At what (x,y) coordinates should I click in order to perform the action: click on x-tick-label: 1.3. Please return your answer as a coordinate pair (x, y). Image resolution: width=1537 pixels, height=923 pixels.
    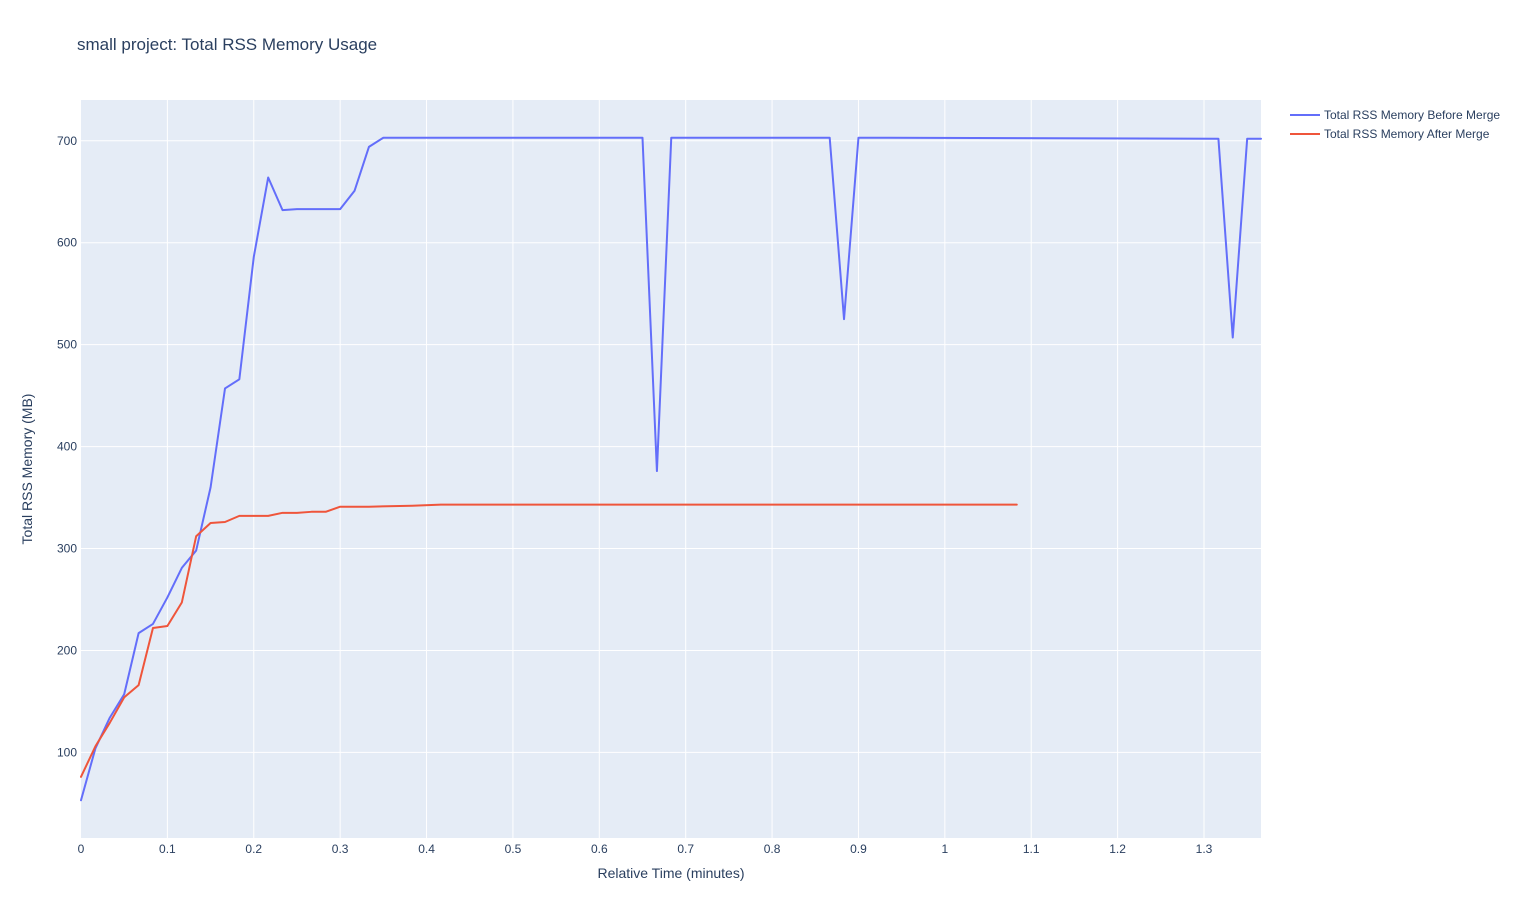
    Looking at the image, I should click on (1204, 849).